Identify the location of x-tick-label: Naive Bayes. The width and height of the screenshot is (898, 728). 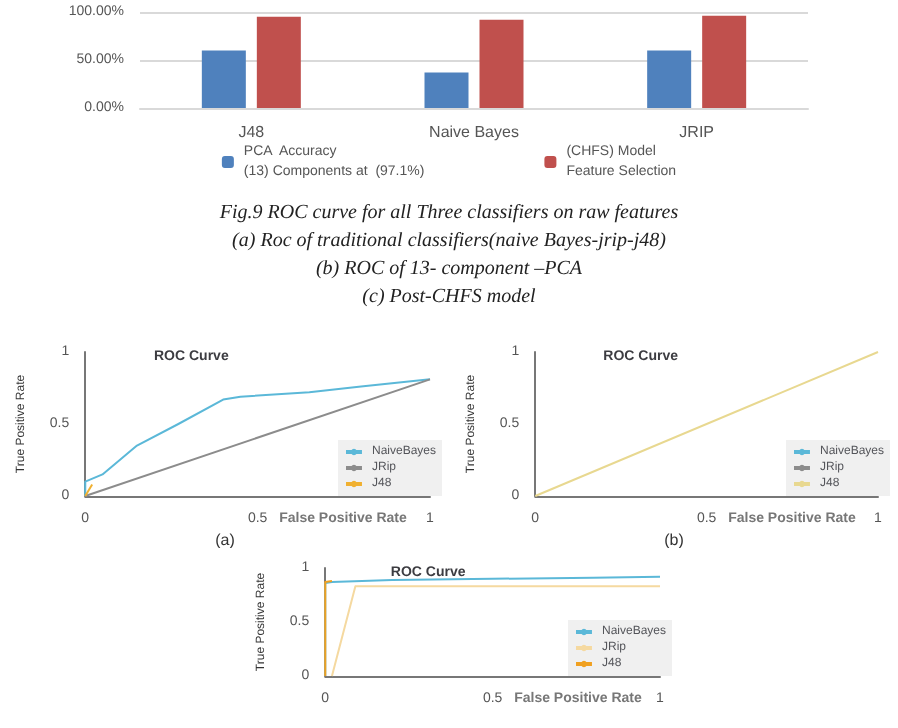
(474, 132).